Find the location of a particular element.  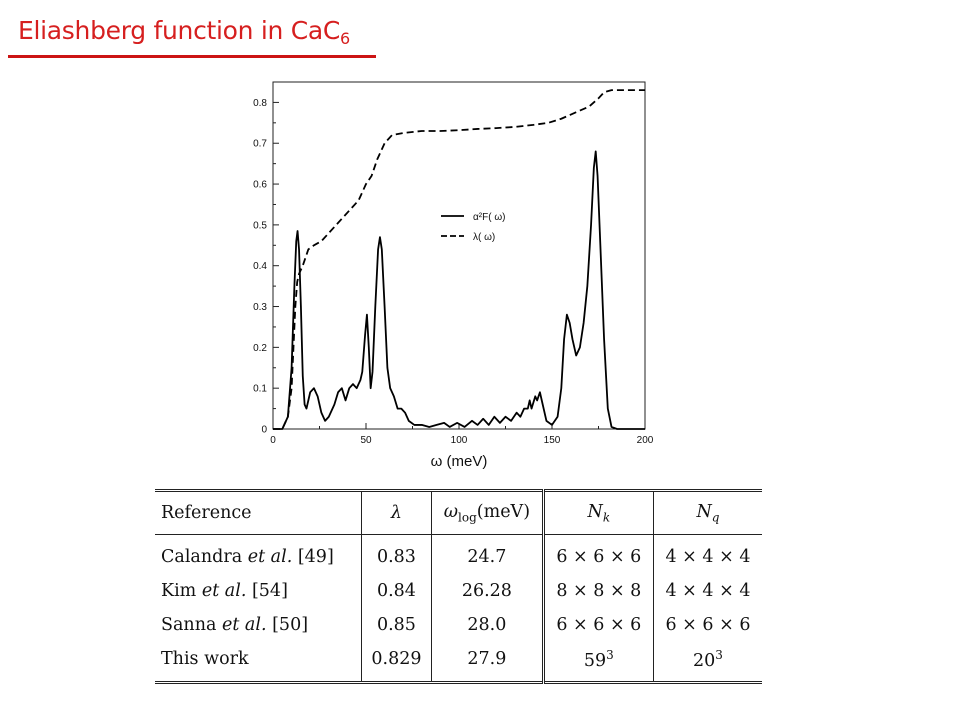

cell-reference: Calandra et al. [49] is located at coordinates (258, 555).